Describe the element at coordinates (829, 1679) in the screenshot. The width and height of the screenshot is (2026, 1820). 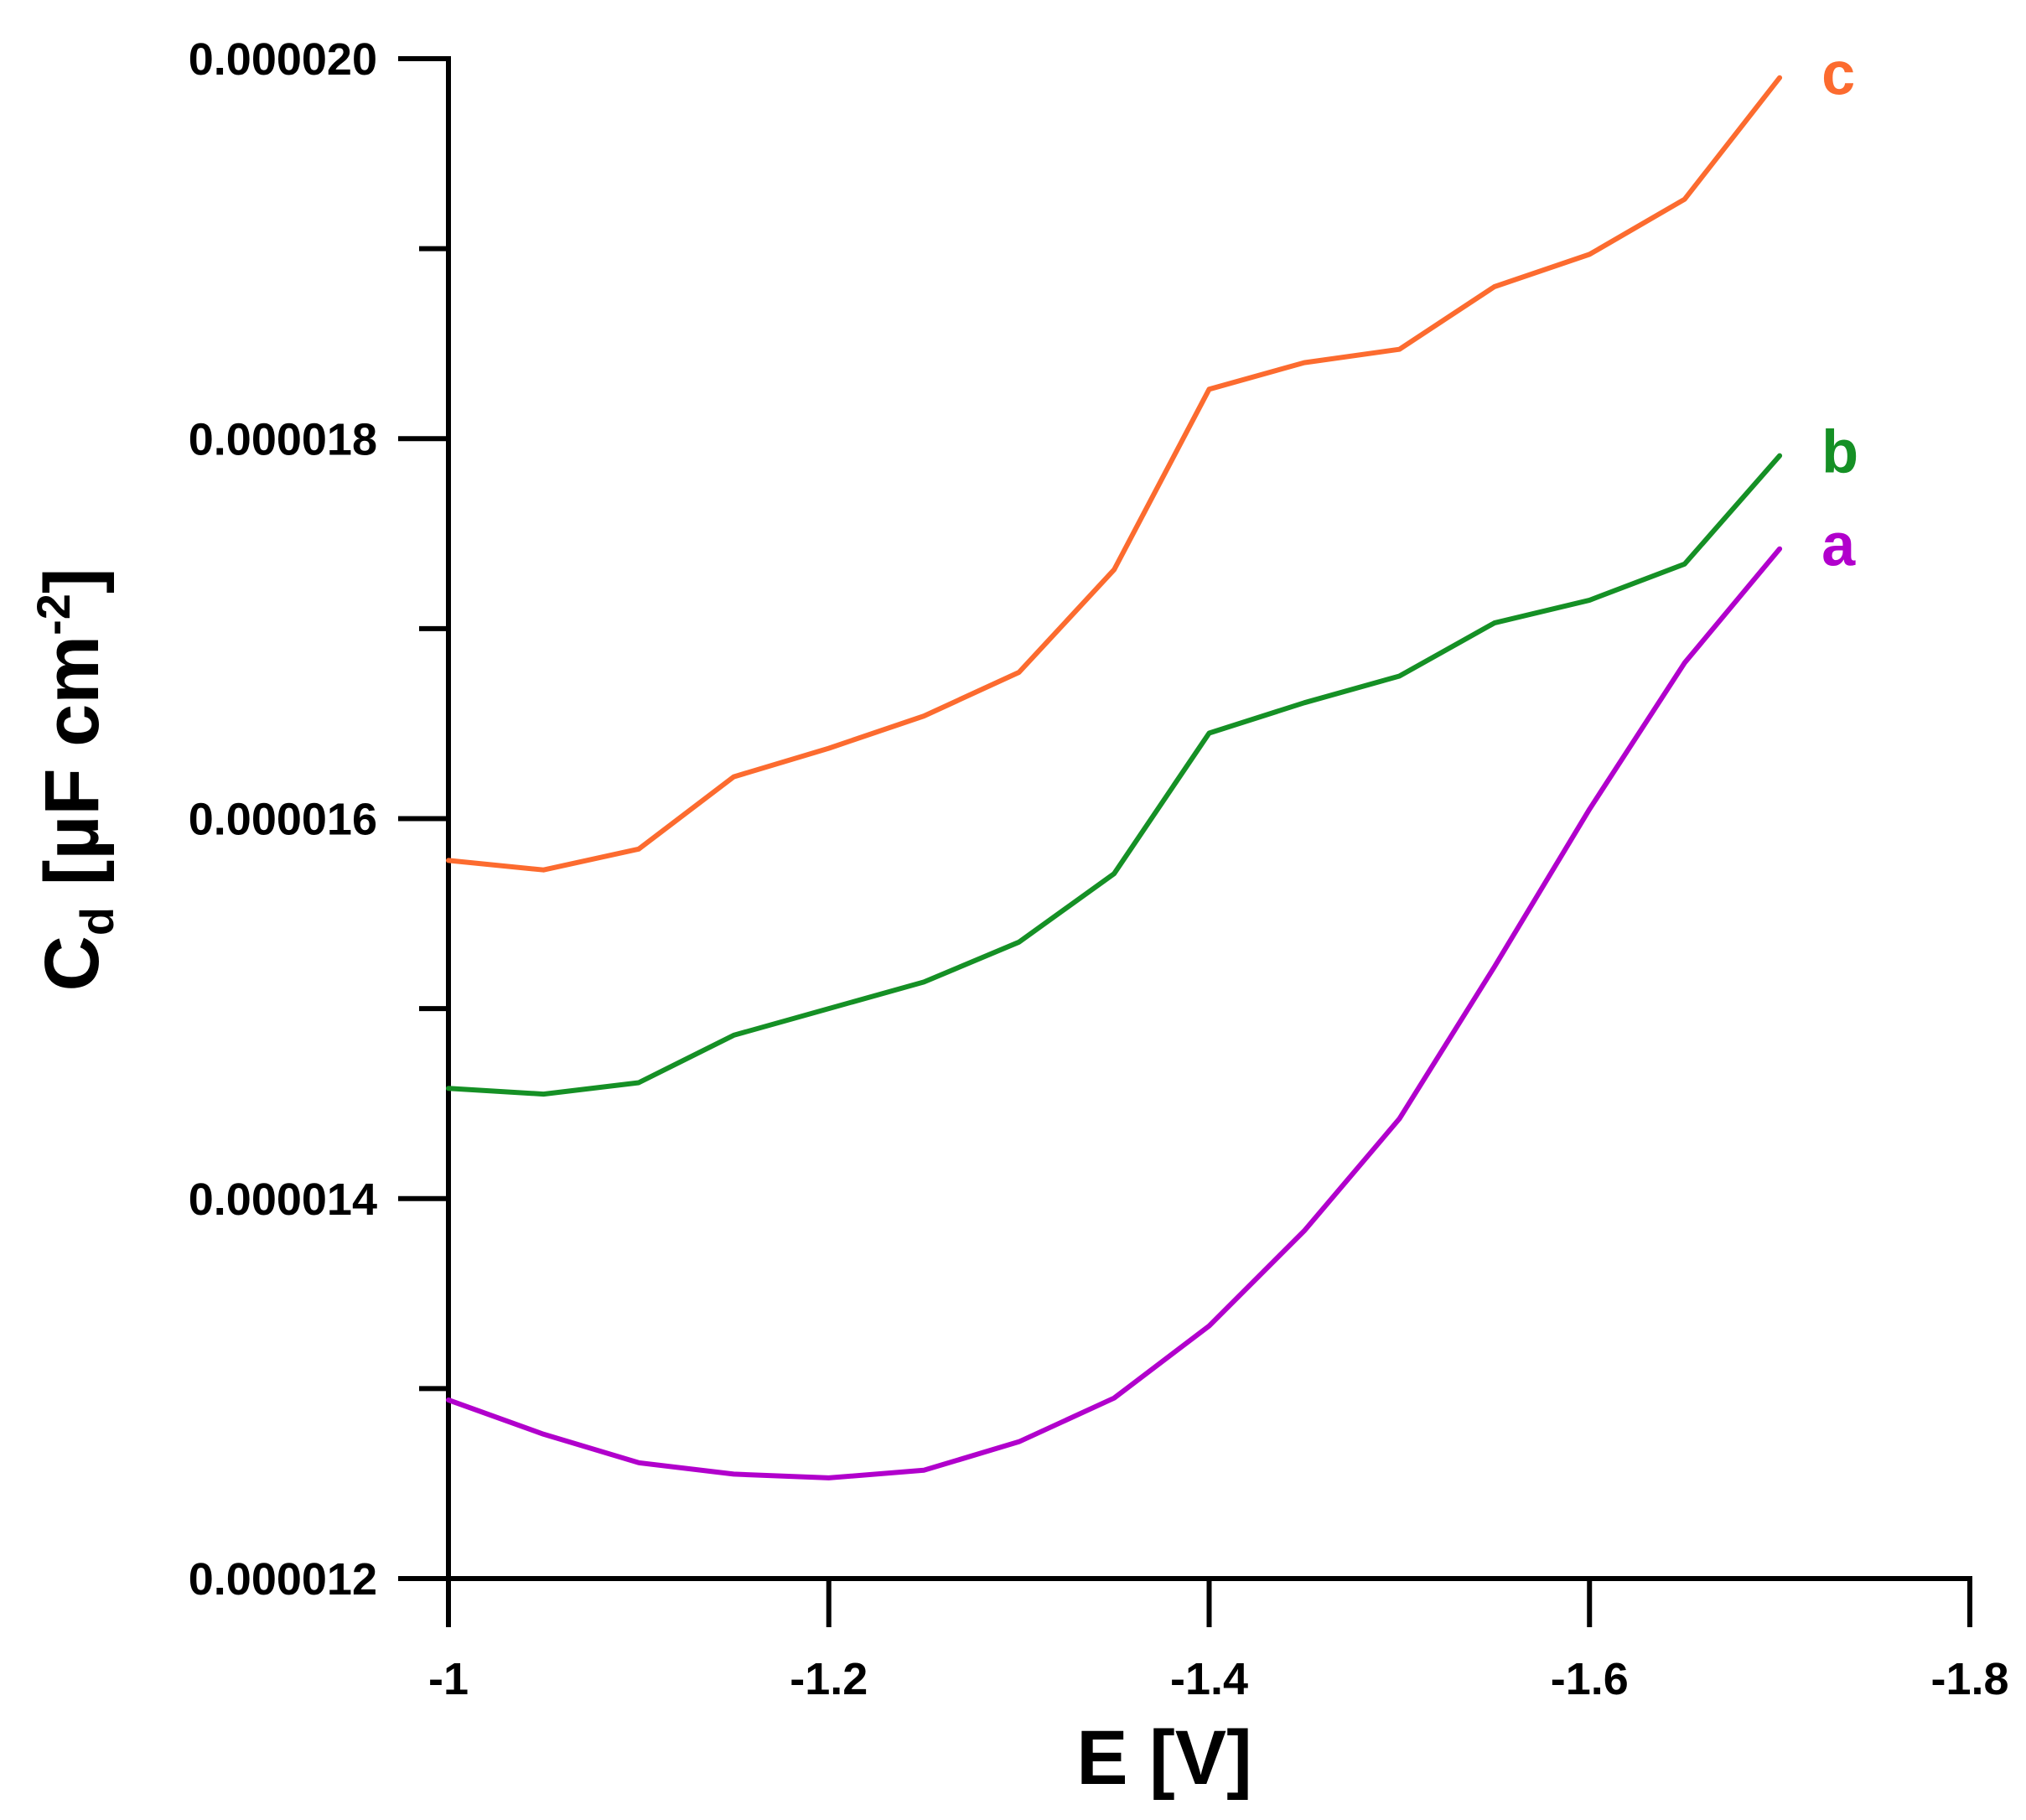
I see `x-tick-label: -1.2` at that location.